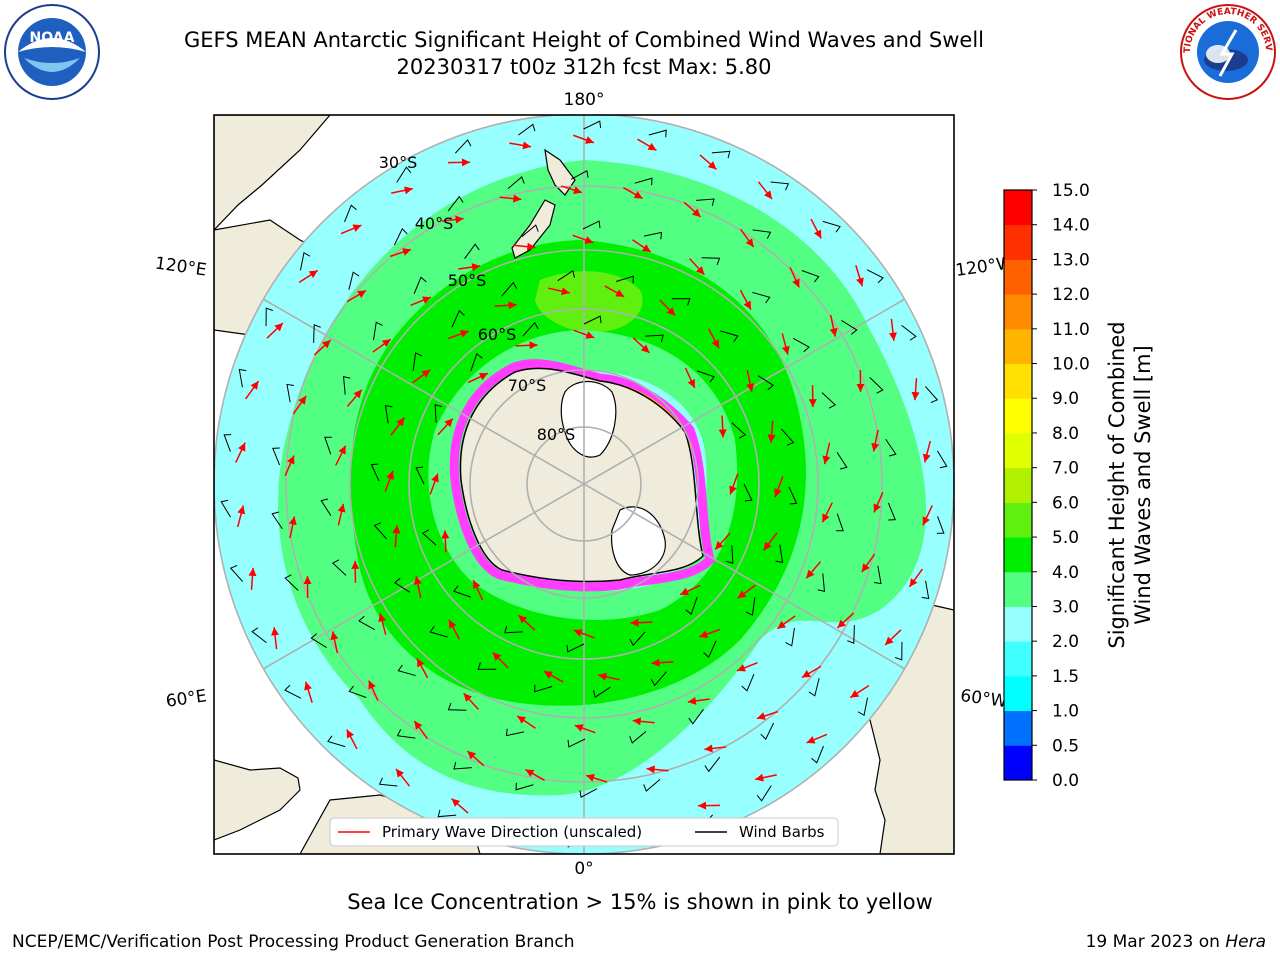 This screenshot has width=1280, height=960. What do you see at coordinates (1065, 746) in the screenshot?
I see `colorbar-tick-label: 0.5` at bounding box center [1065, 746].